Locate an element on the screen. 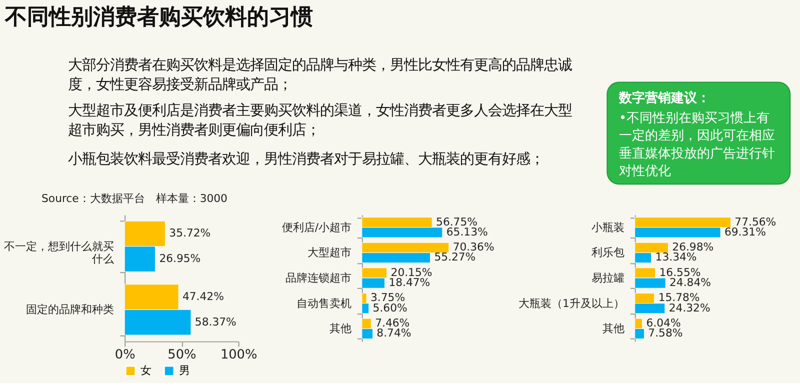 This screenshot has height=386, width=800. text: 小瓶包装饮料最受消费者欢迎，男性消费者对于易拉罐、大瓶装的更有好感； is located at coordinates (306, 159).